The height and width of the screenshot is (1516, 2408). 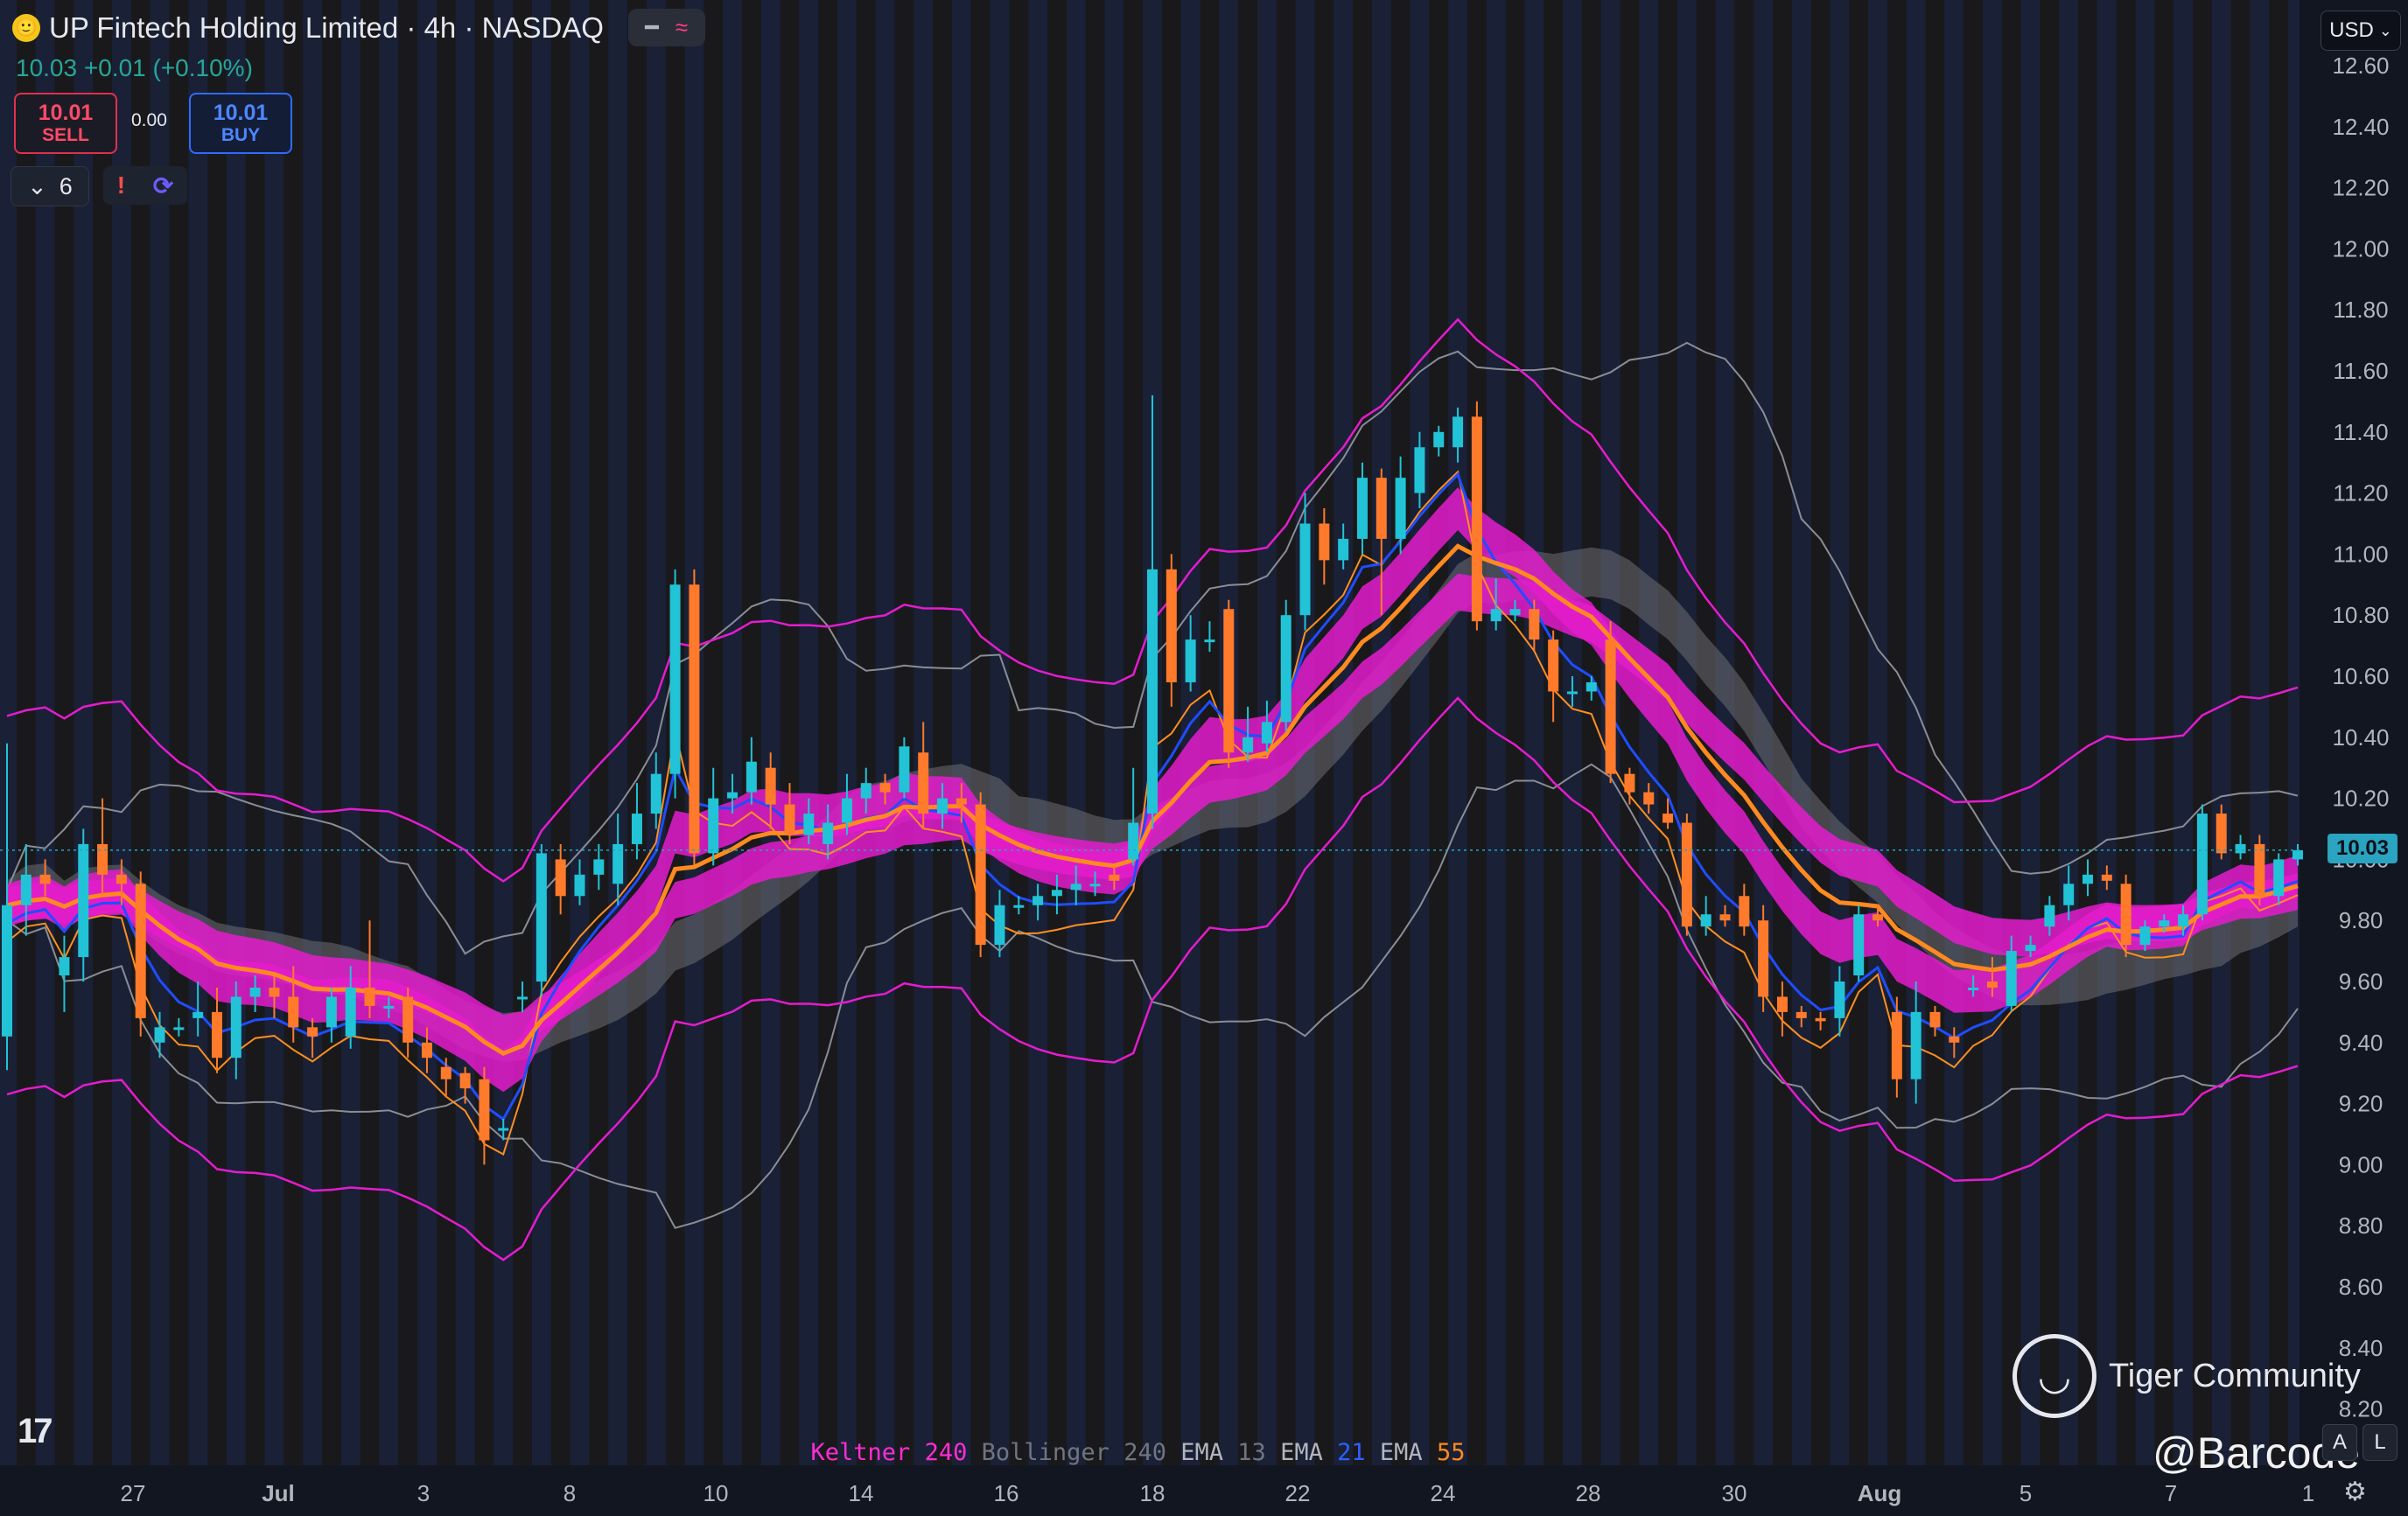 I want to click on indicator-count: 6, so click(x=66, y=185).